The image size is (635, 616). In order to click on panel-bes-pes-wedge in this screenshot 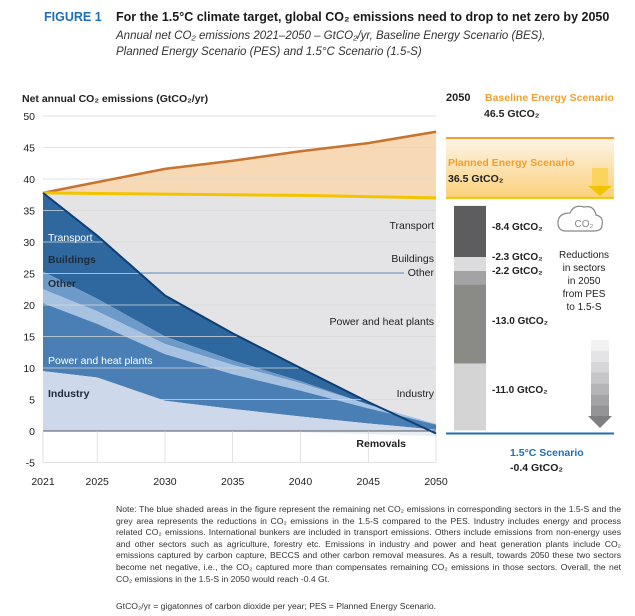, I will do `click(530, 168)`.